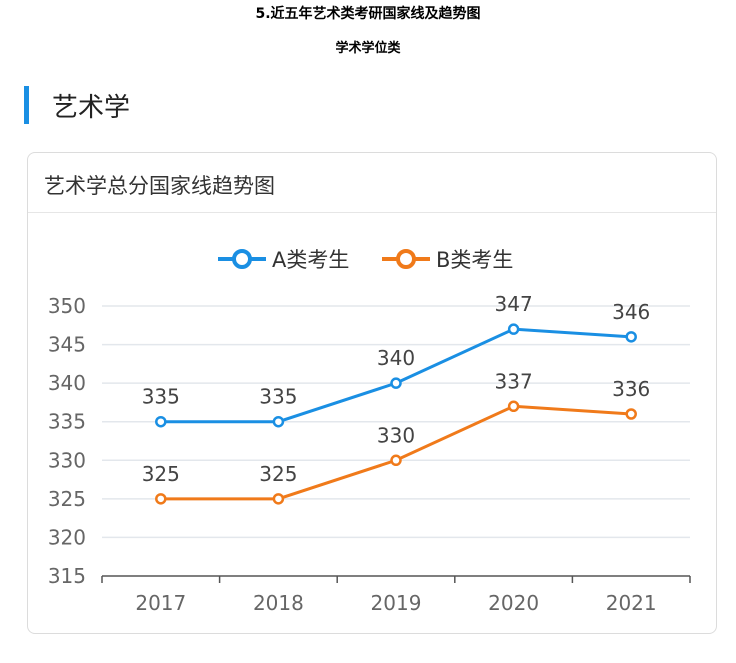 This screenshot has width=736, height=663. Describe the element at coordinates (631, 603) in the screenshot. I see `x-tick-label: 2021` at that location.